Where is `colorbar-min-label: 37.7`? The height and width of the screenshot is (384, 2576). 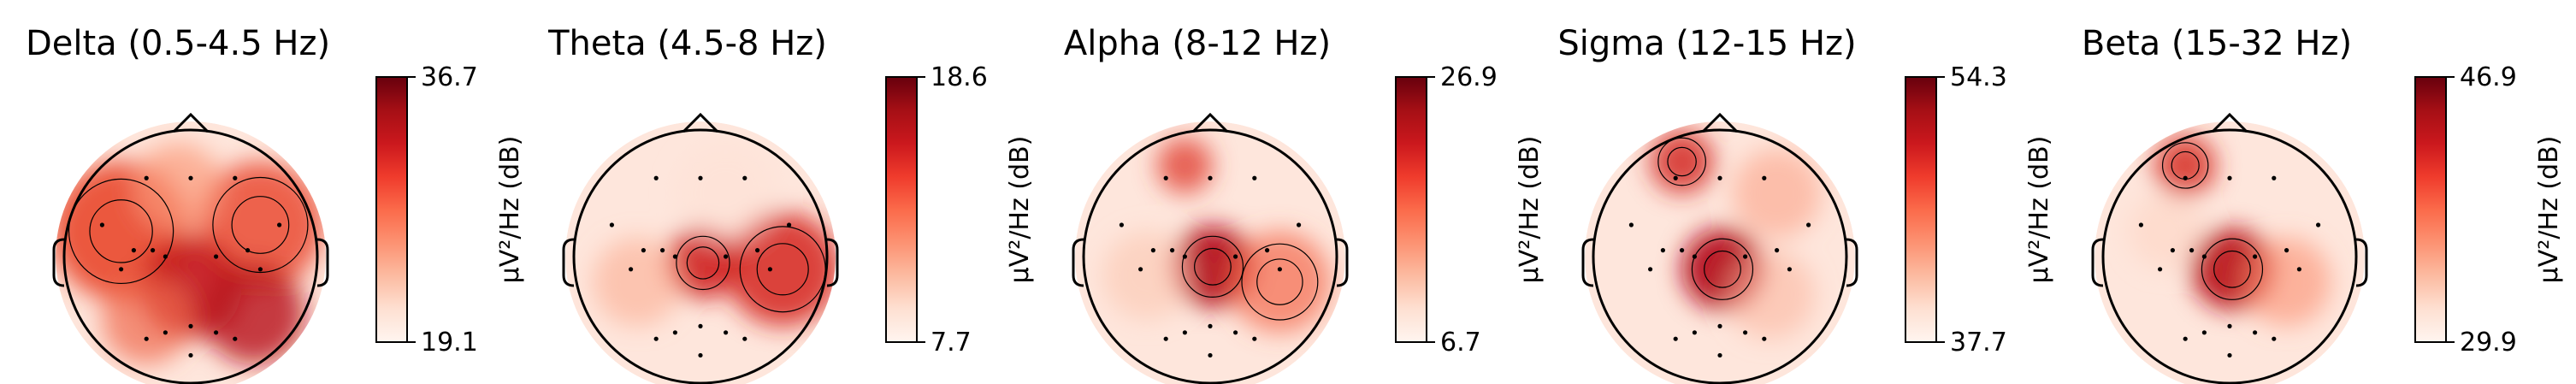
colorbar-min-label: 37.7 is located at coordinates (1979, 342).